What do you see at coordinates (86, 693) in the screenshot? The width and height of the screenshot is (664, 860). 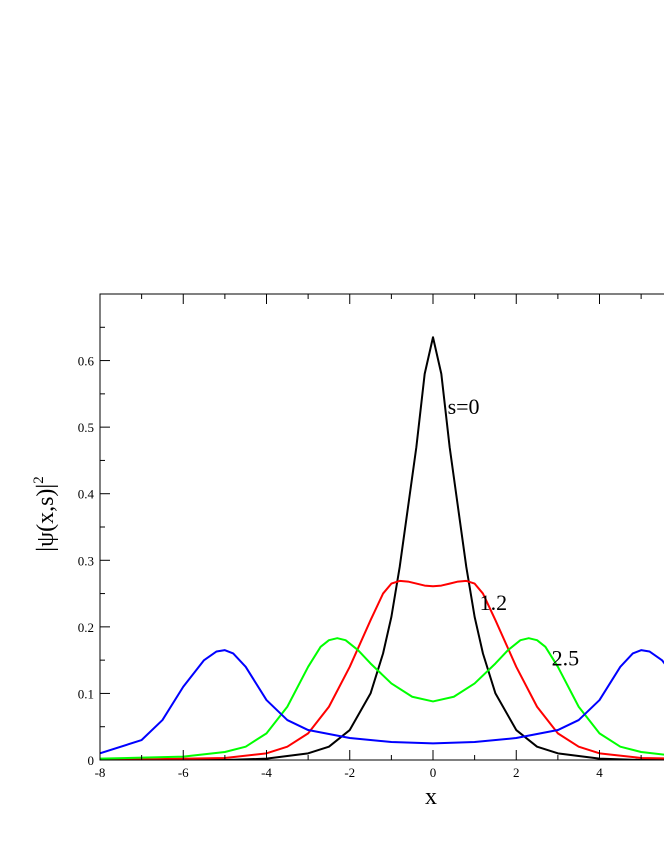 I see `y-tick-label: 0.1` at bounding box center [86, 693].